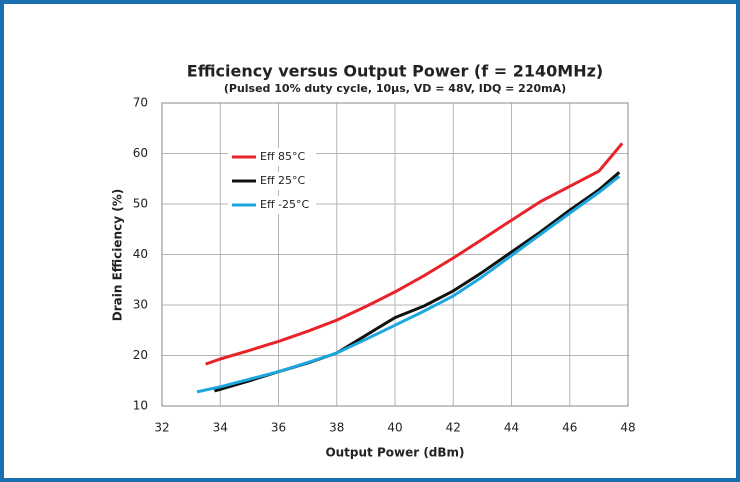 The width and height of the screenshot is (740, 482). Describe the element at coordinates (220, 428) in the screenshot. I see `x-tick-label: 34` at that location.